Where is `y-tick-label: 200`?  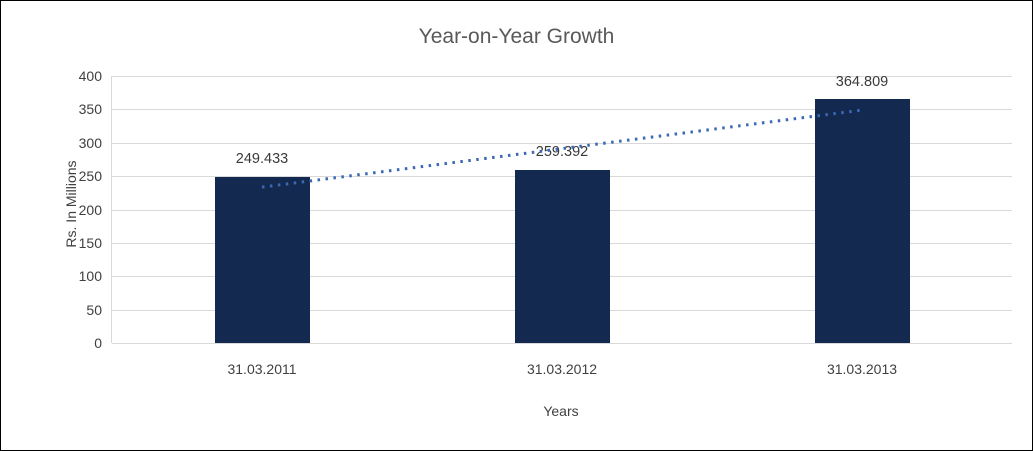
y-tick-label: 200 is located at coordinates (90, 209).